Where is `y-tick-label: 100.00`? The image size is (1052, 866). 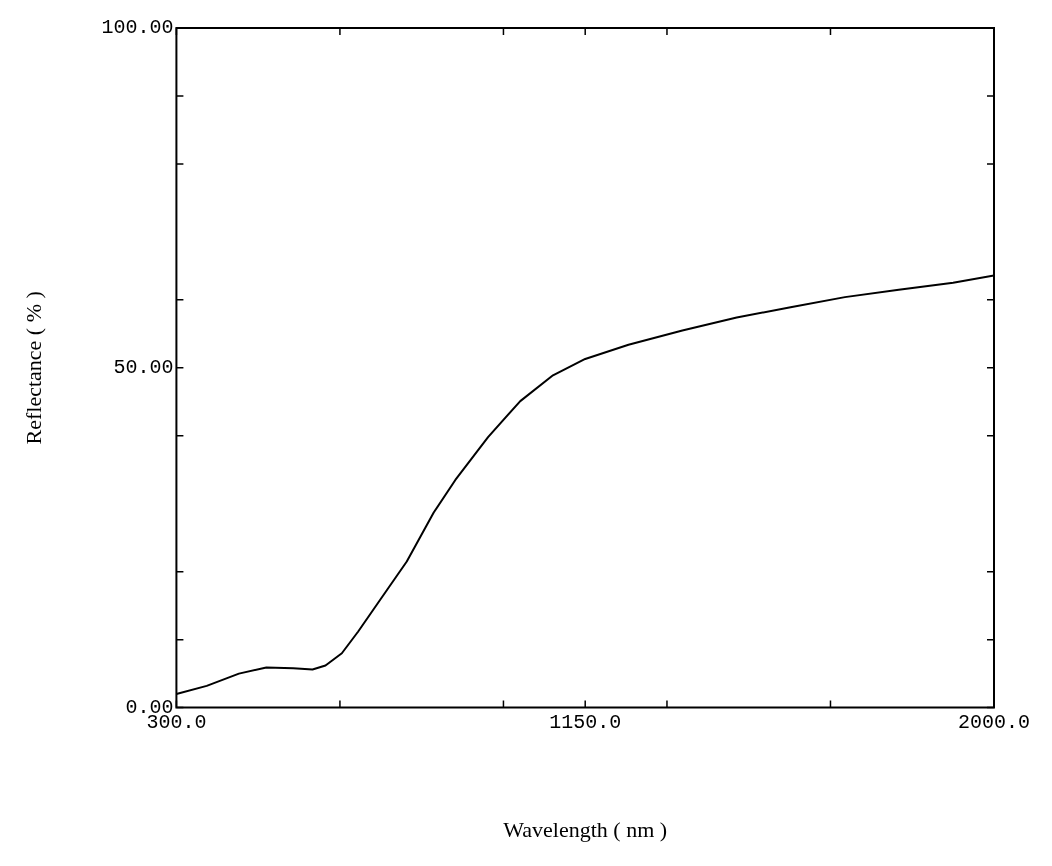 y-tick-label: 100.00 is located at coordinates (137, 28).